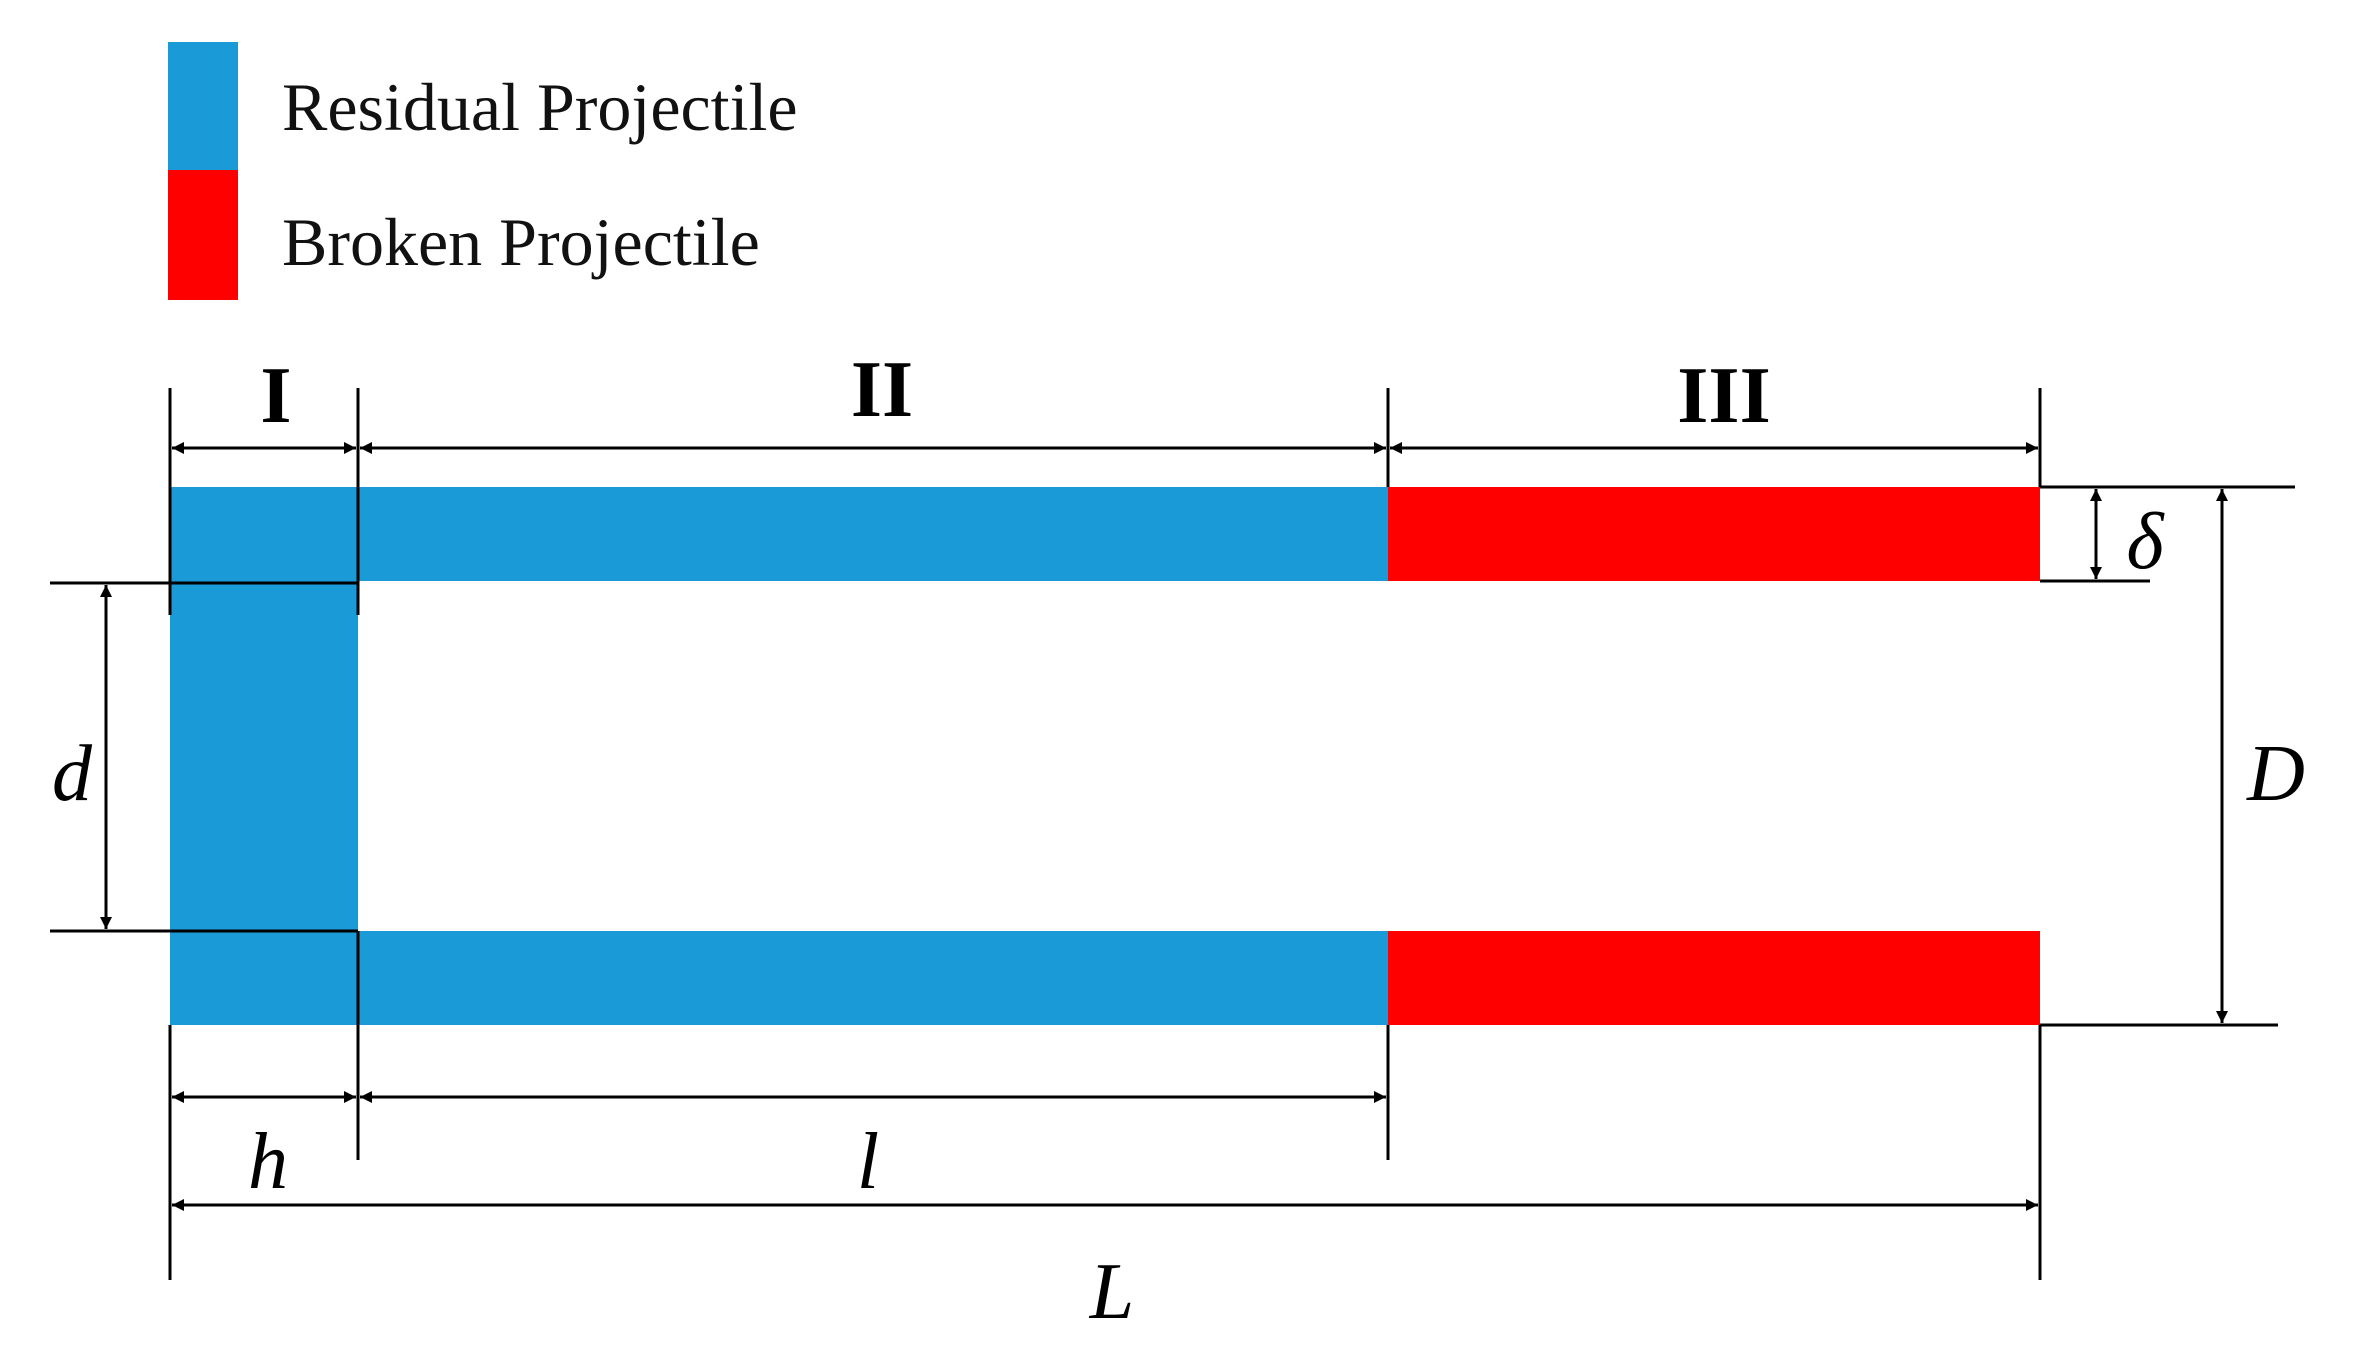 Image resolution: width=2354 pixels, height=1368 pixels. What do you see at coordinates (203, 235) in the screenshot?
I see `legend-swatch-broken` at bounding box center [203, 235].